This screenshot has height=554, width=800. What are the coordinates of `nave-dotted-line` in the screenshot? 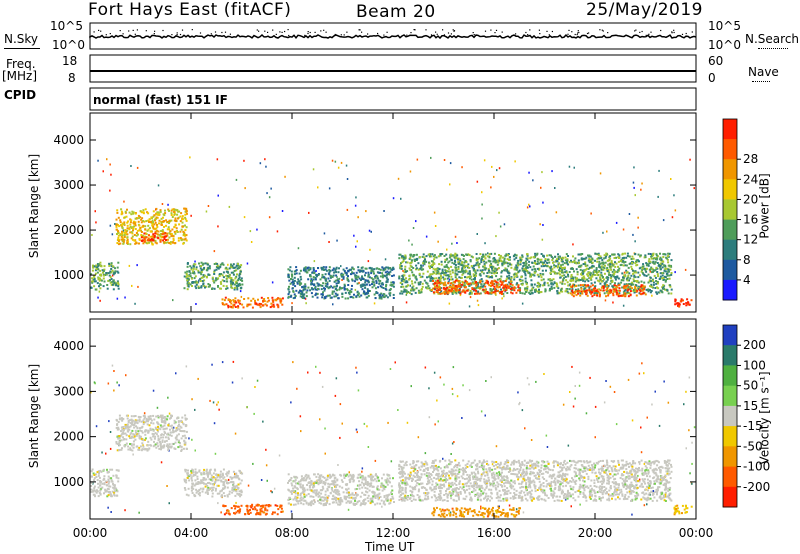 It's located at (761, 81).